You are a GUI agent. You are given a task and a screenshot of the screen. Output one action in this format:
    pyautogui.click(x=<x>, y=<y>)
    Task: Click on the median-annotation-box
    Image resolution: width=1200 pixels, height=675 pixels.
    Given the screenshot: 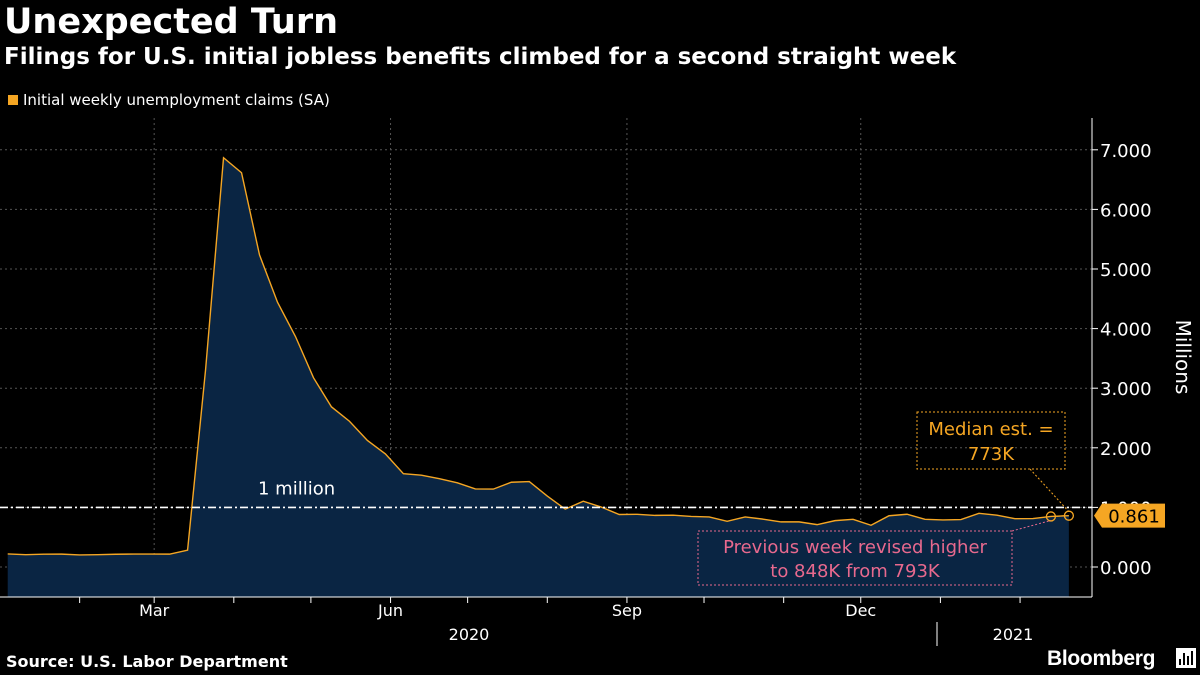 What is the action you would take?
    pyautogui.click(x=991, y=440)
    